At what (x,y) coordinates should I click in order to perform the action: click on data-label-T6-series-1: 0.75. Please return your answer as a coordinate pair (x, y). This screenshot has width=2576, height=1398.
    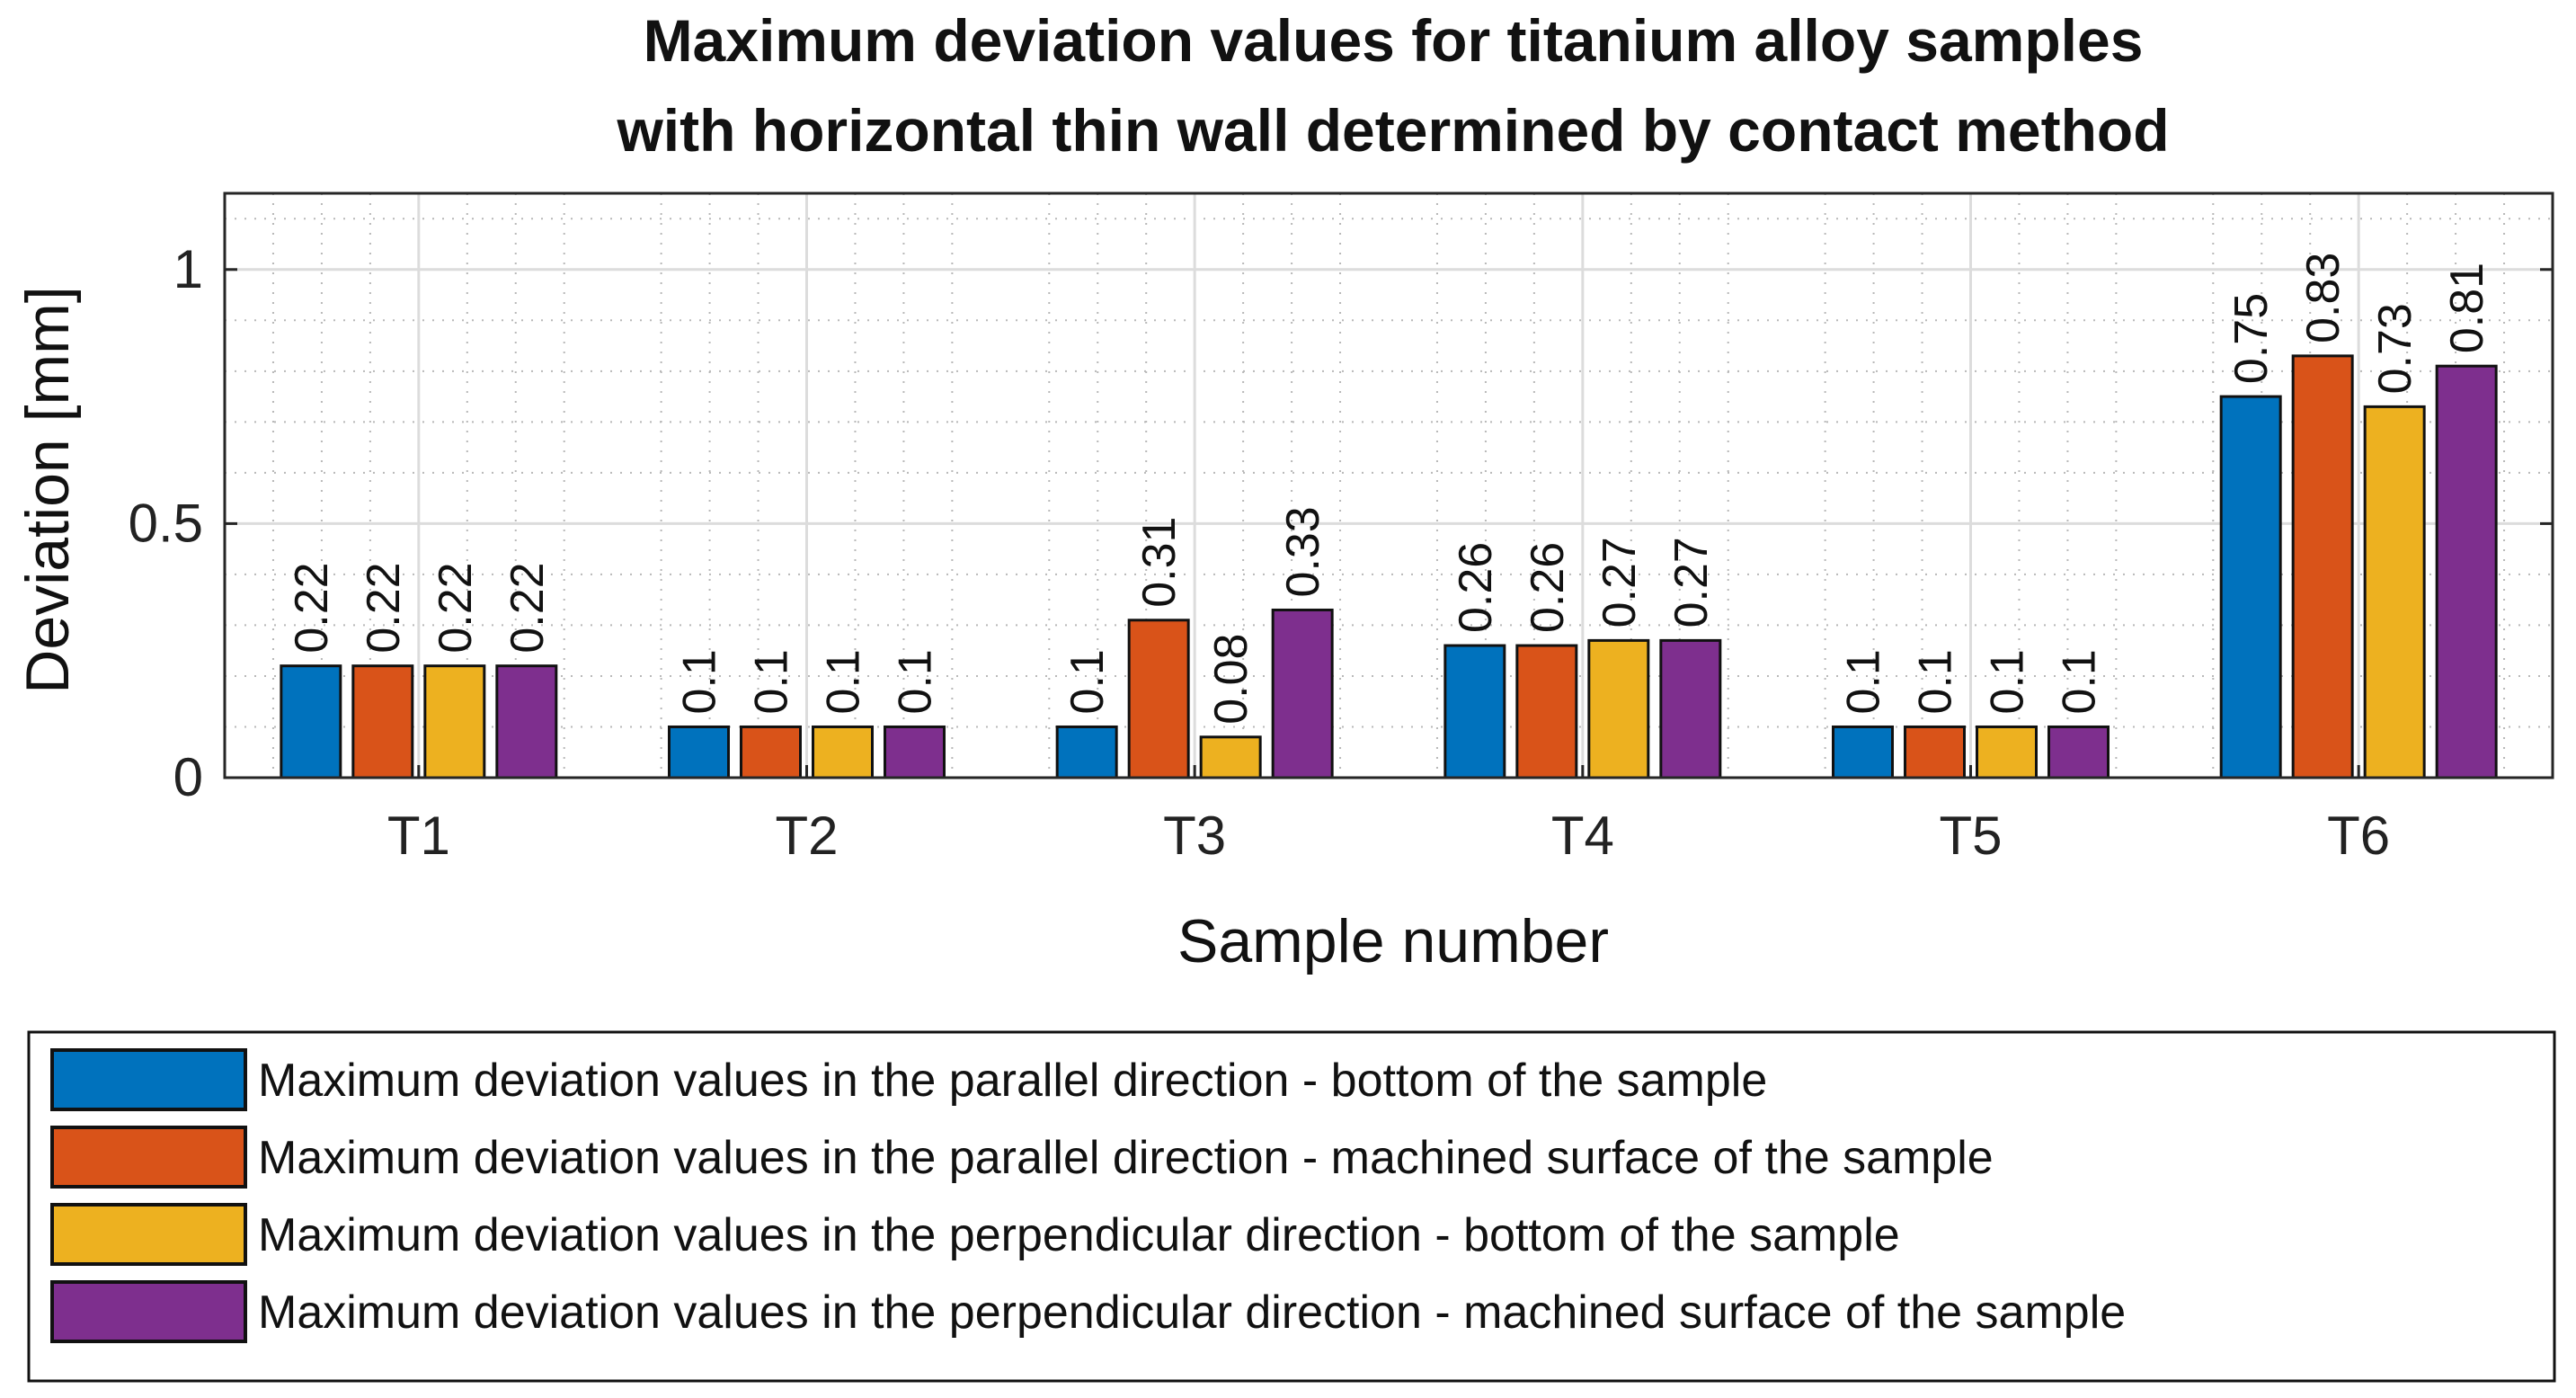
    Looking at the image, I should click on (2251, 338).